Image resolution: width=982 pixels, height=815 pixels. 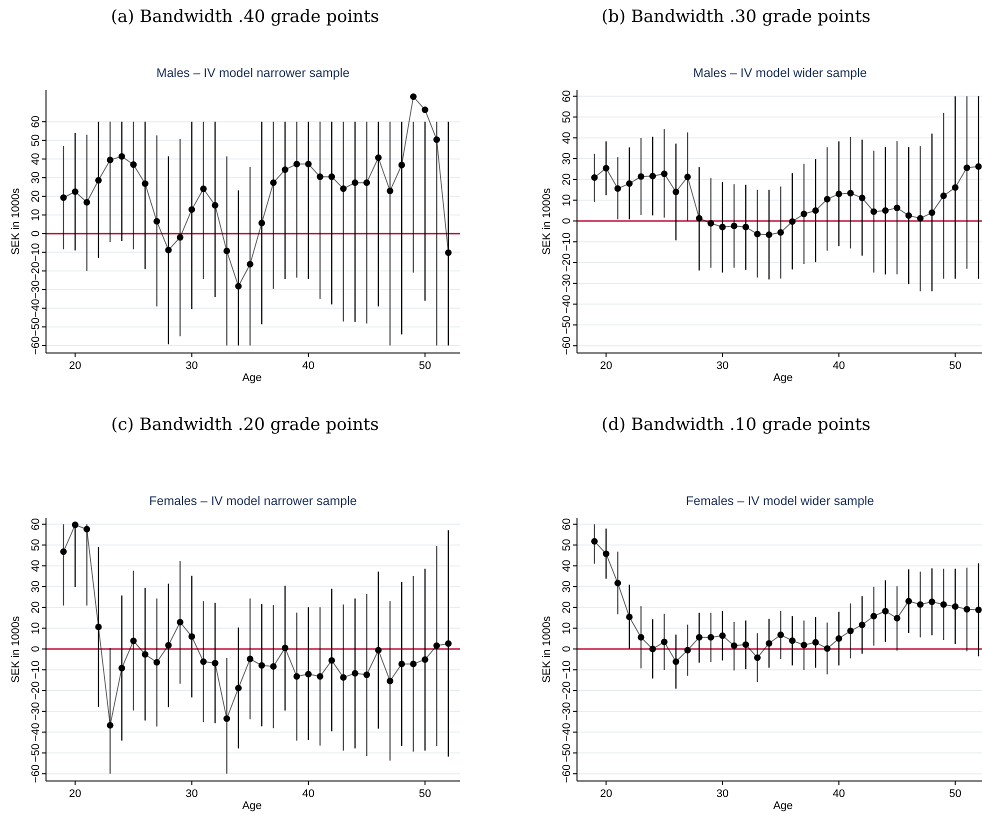 I want to click on y-tick-label: 10, so click(x=36, y=215).